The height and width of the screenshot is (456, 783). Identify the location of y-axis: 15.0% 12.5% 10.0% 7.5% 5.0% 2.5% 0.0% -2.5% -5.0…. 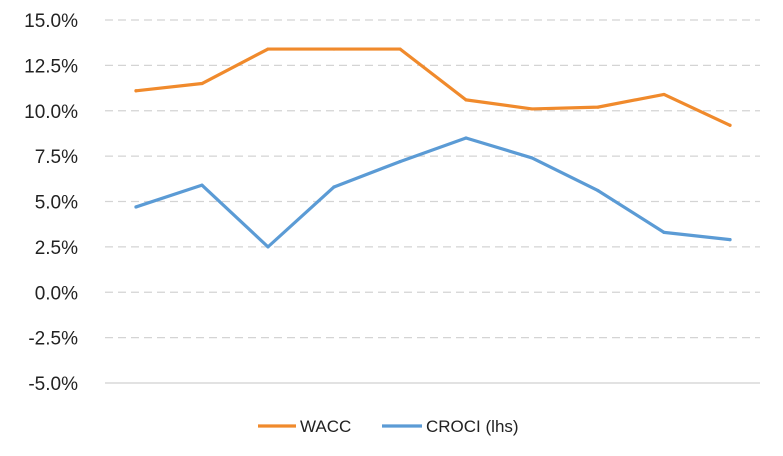
(51, 203).